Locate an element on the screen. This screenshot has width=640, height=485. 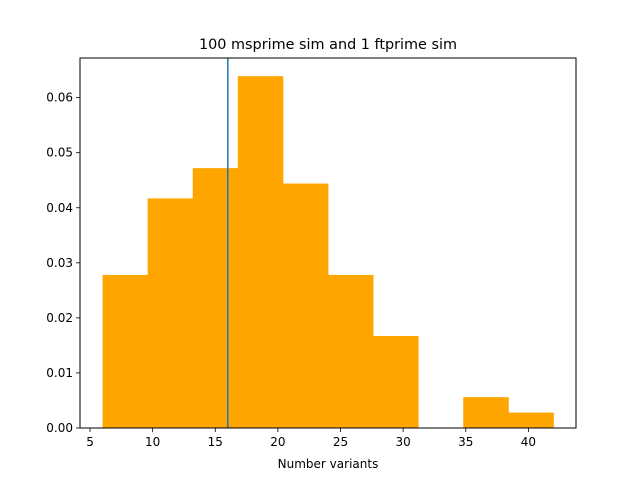
y-tick-label: 0.03 is located at coordinates (59, 263).